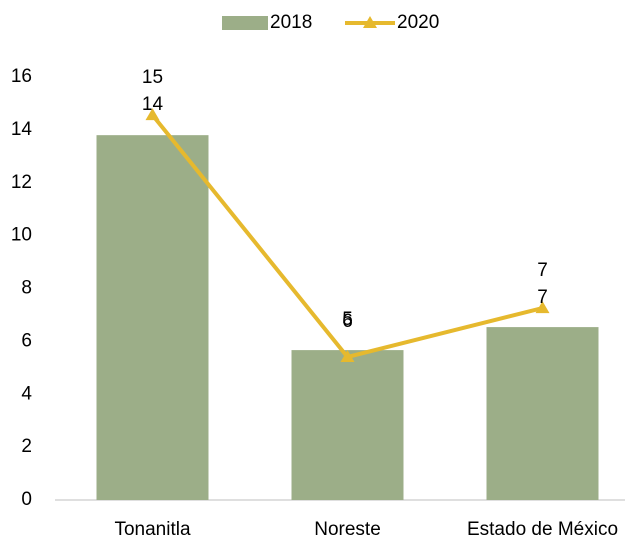  Describe the element at coordinates (26, 340) in the screenshot. I see `y-tick-label: 6` at that location.